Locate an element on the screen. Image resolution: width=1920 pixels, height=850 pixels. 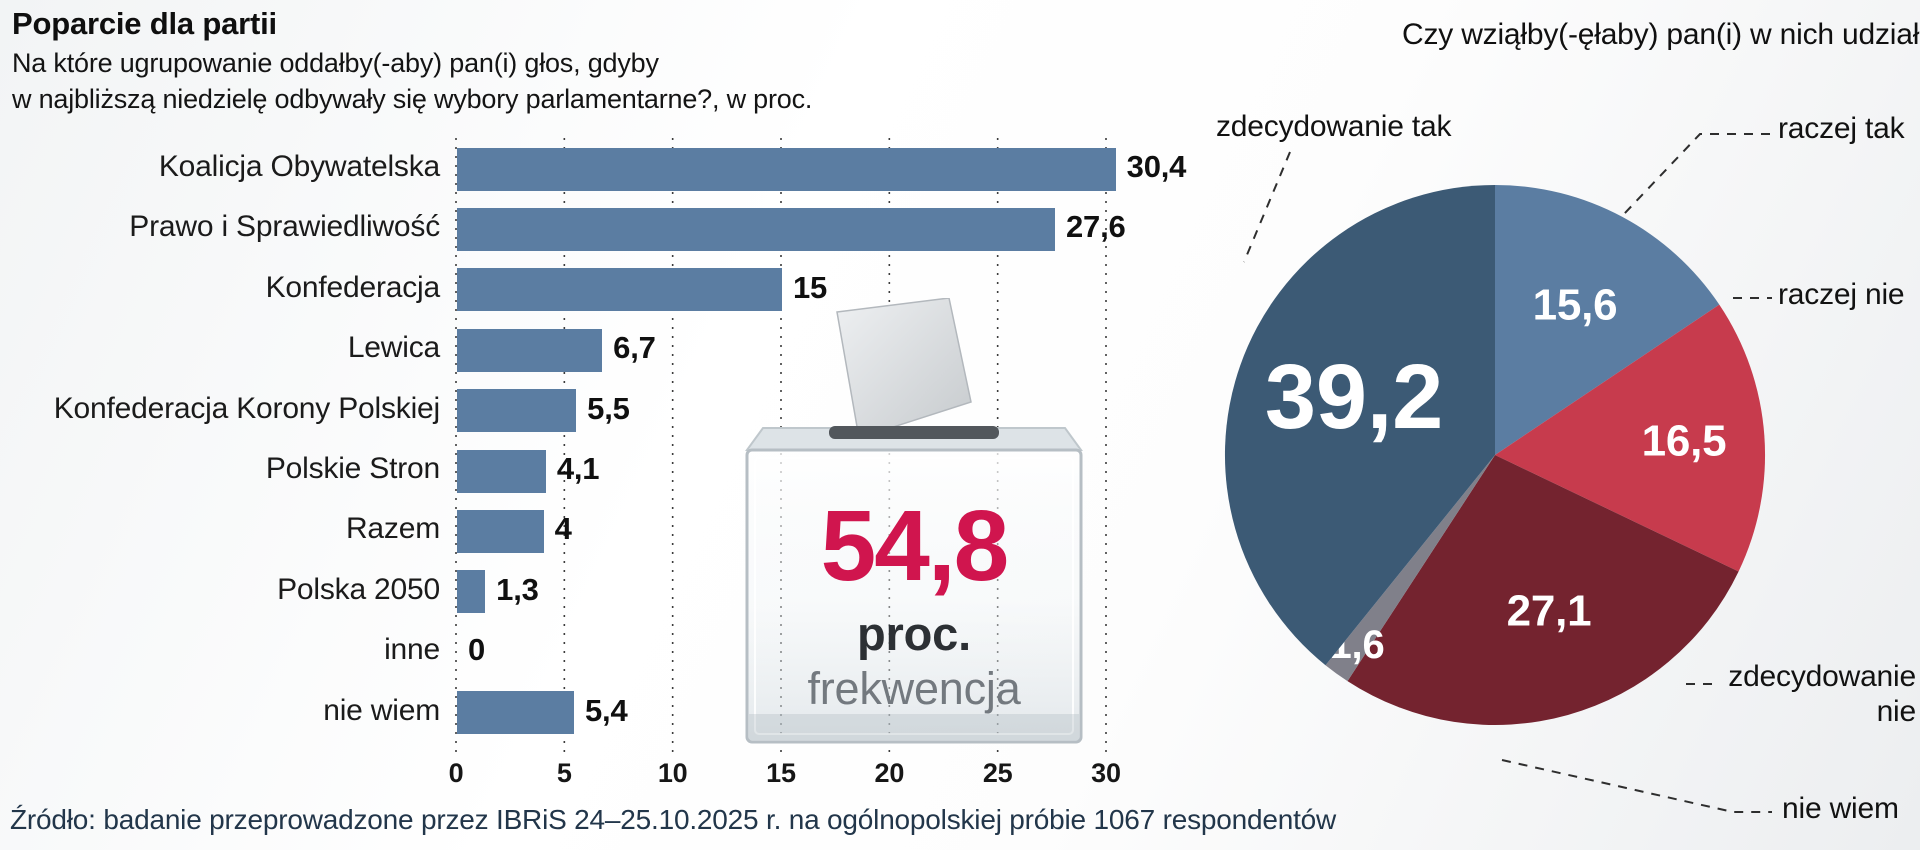
bar-category-label: Polska 2050 is located at coordinates (358, 589).